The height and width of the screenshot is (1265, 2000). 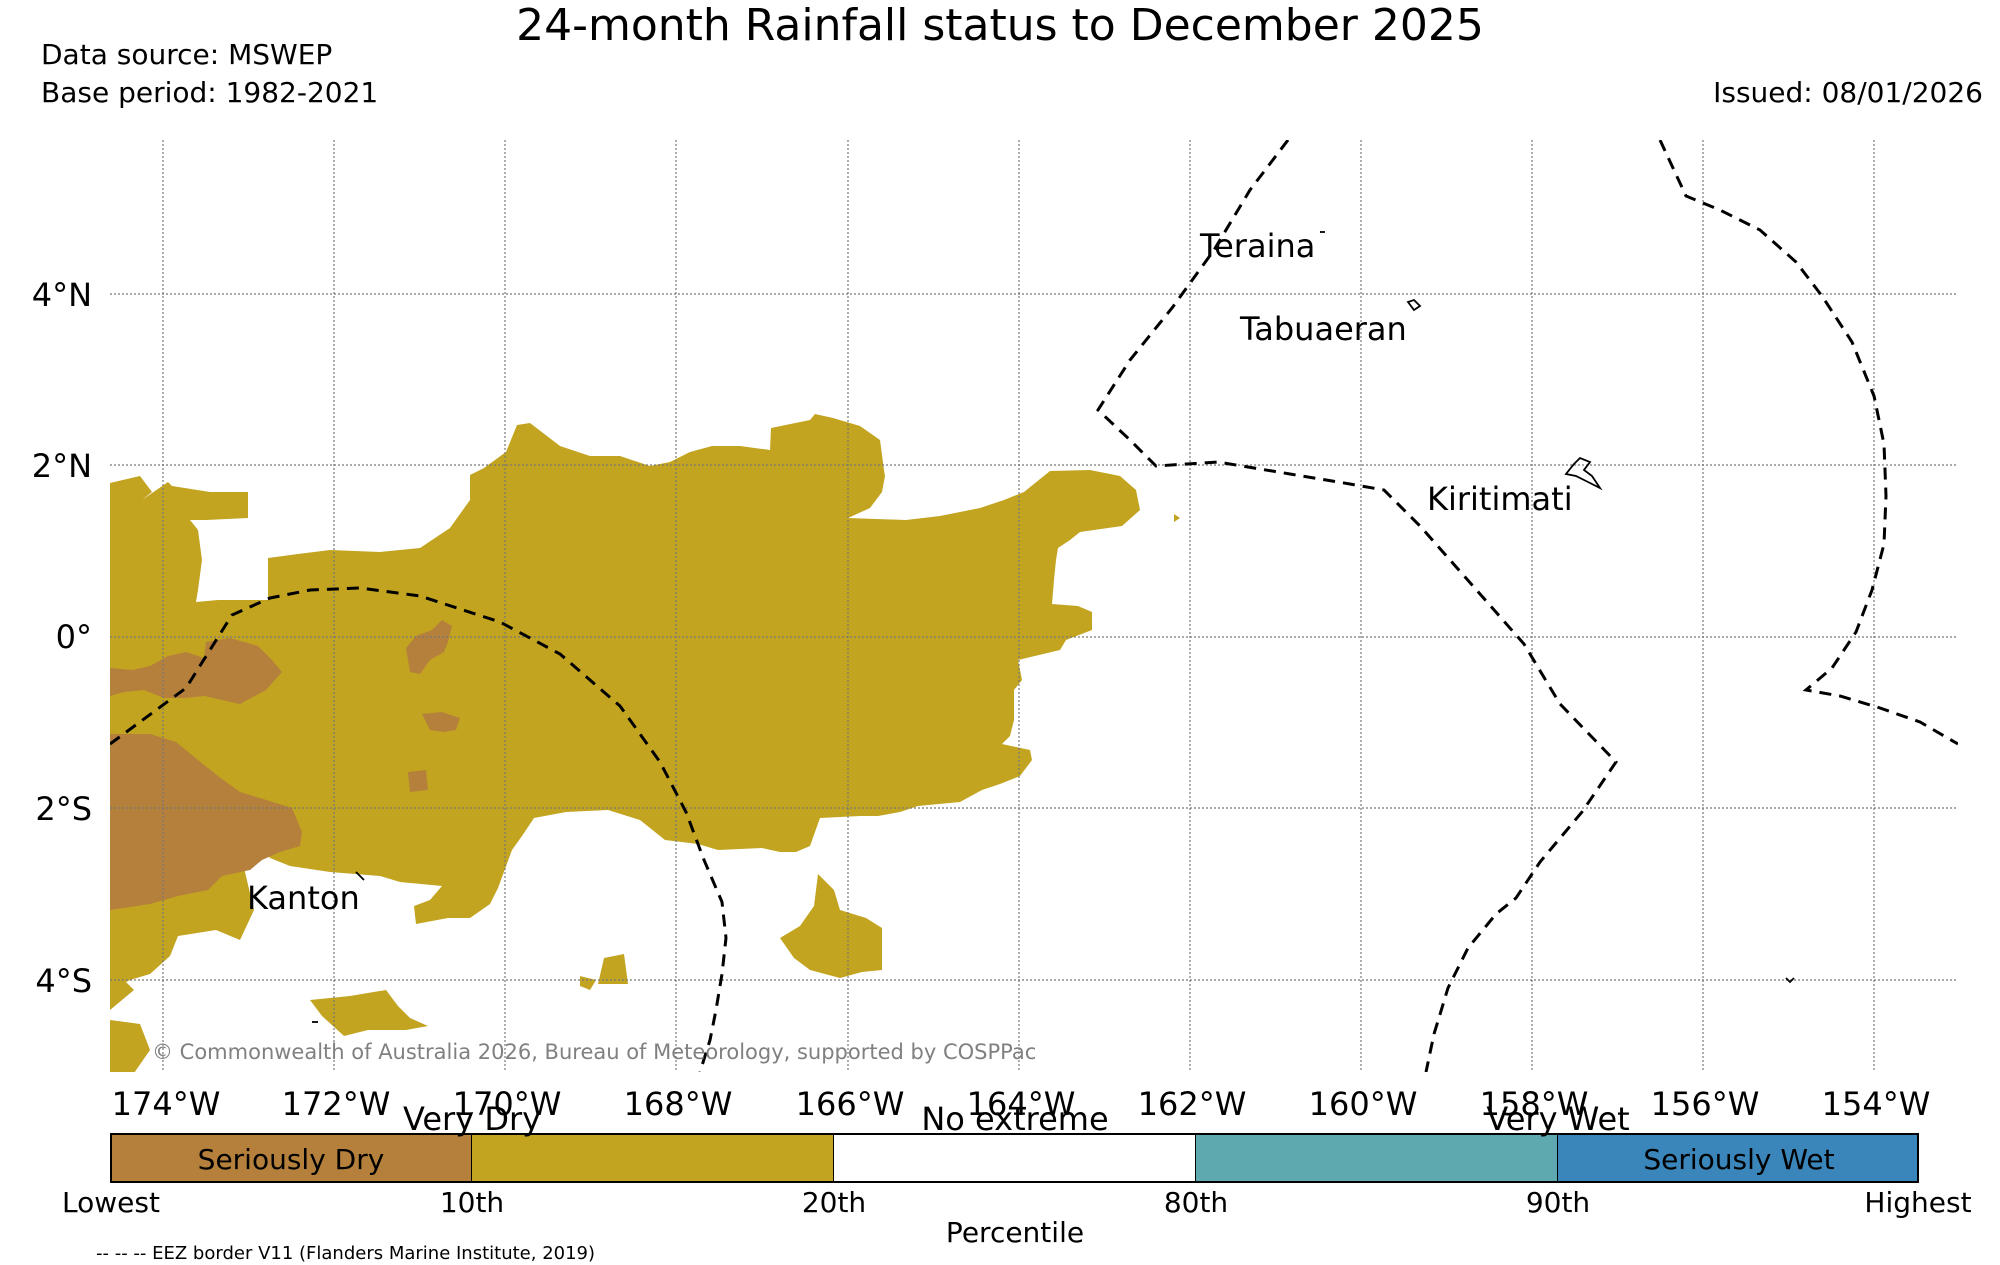 What do you see at coordinates (62, 295) in the screenshot?
I see `lat-label: 4°N` at bounding box center [62, 295].